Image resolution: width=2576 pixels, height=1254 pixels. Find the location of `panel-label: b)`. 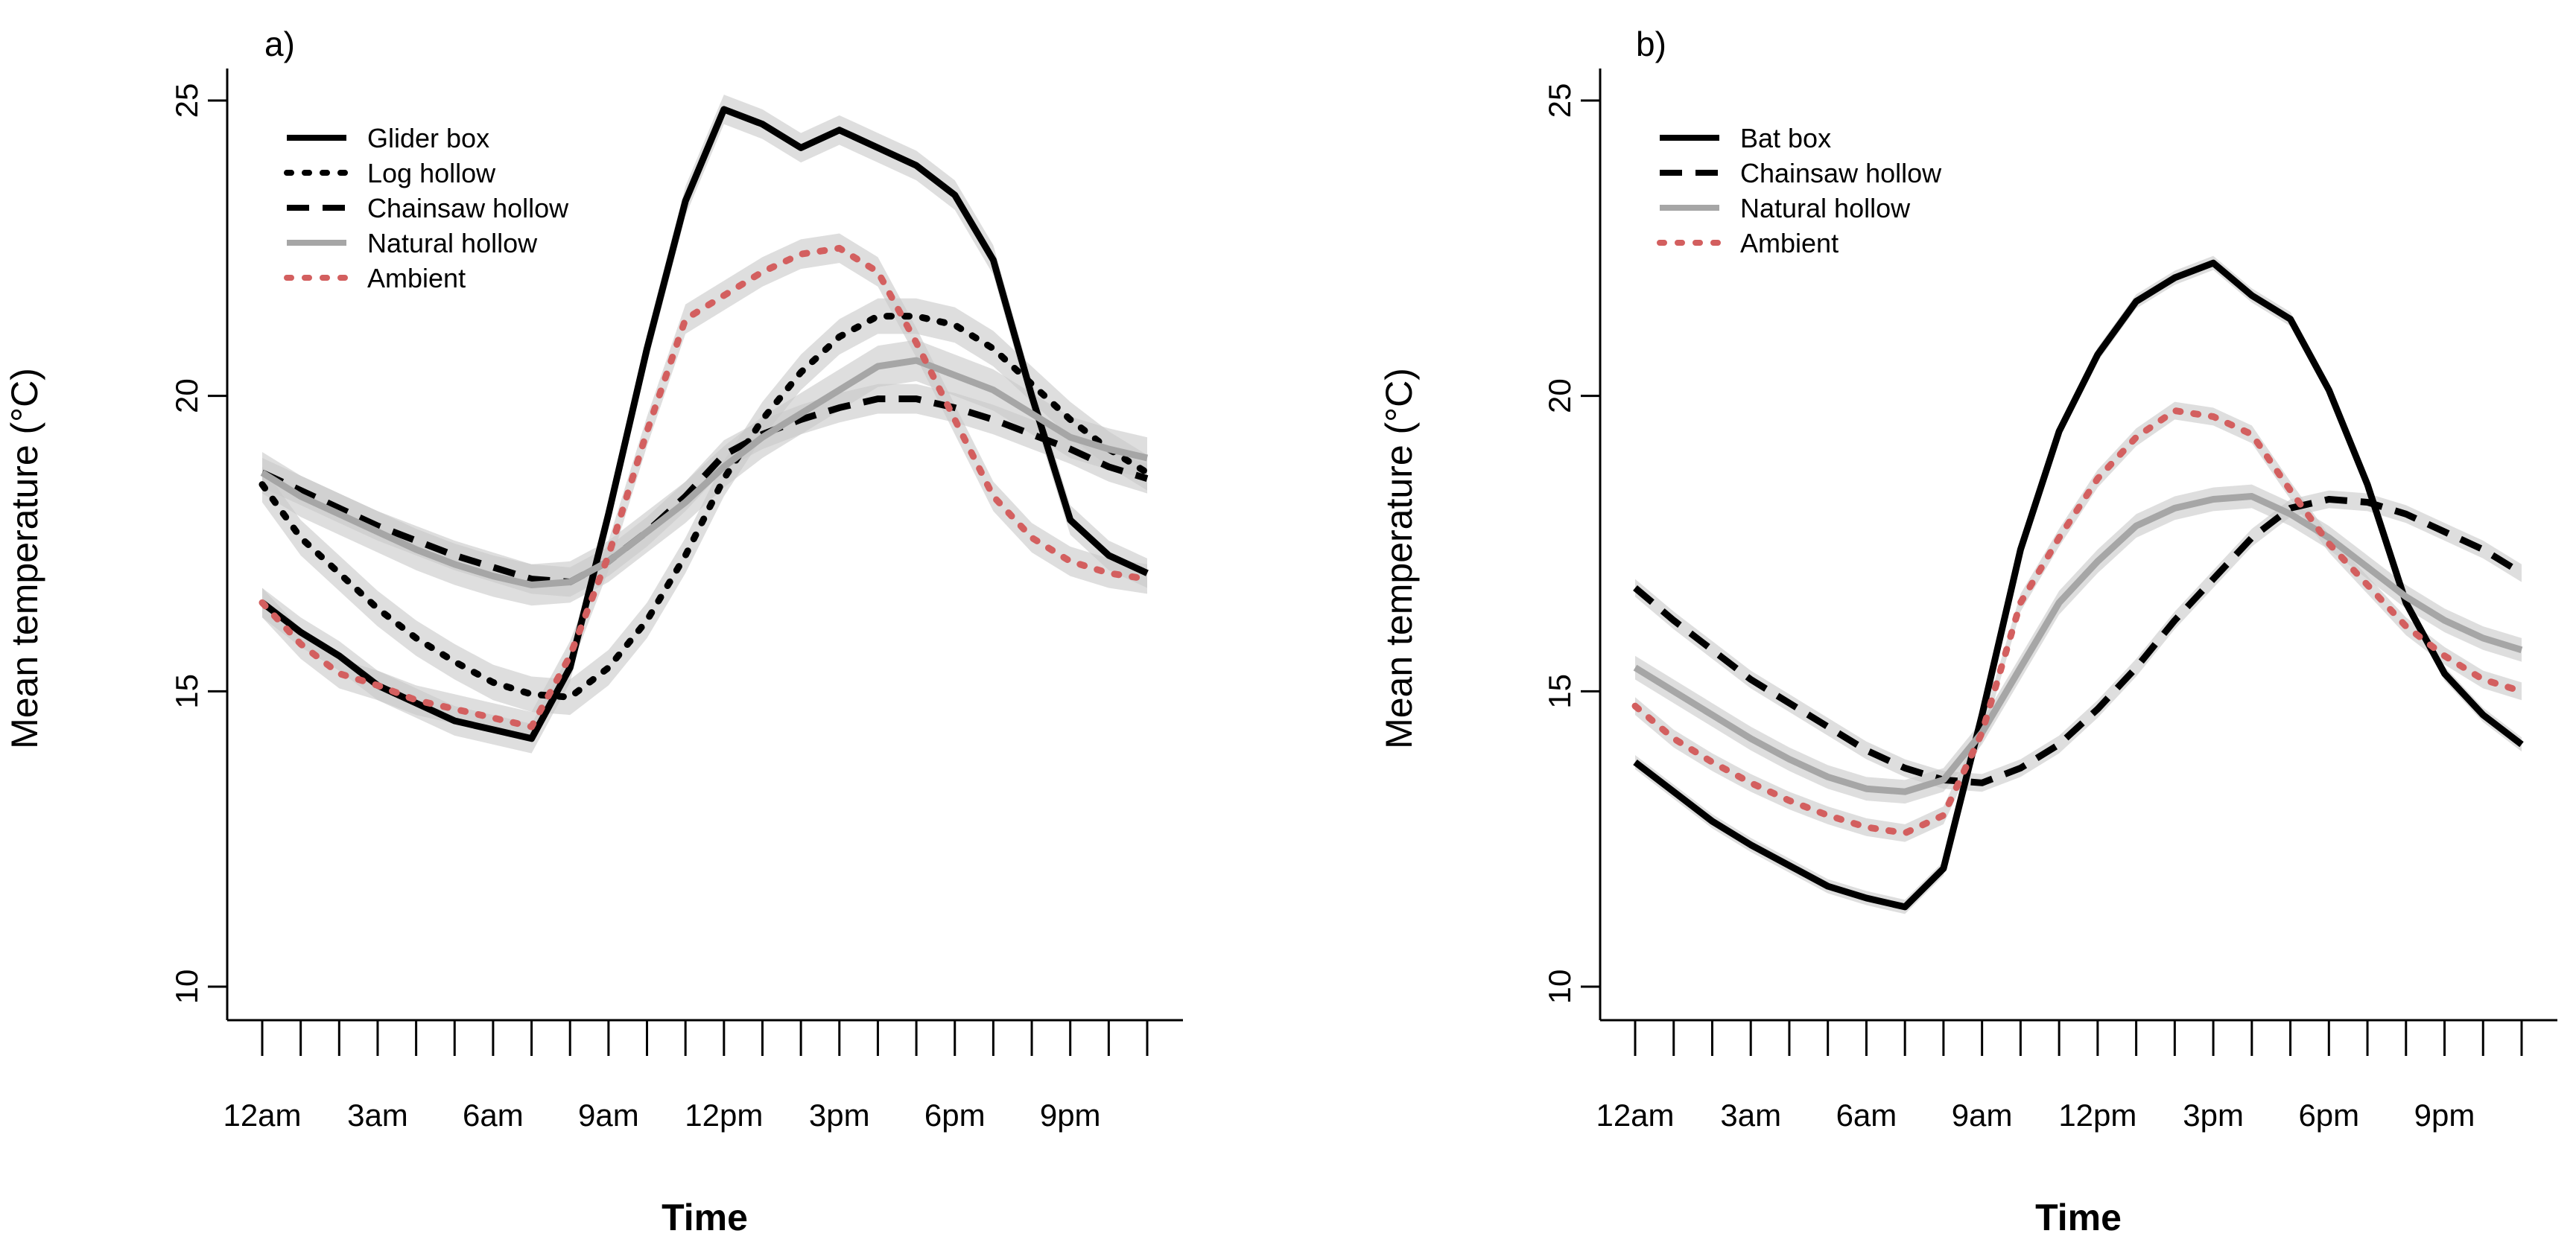

panel-label: b) is located at coordinates (1651, 44).